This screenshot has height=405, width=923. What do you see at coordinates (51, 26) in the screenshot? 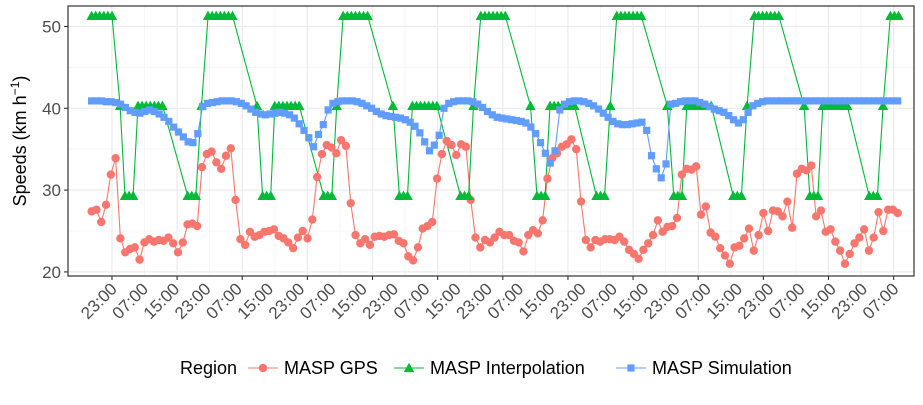
I see `y-tick-label: 50` at bounding box center [51, 26].